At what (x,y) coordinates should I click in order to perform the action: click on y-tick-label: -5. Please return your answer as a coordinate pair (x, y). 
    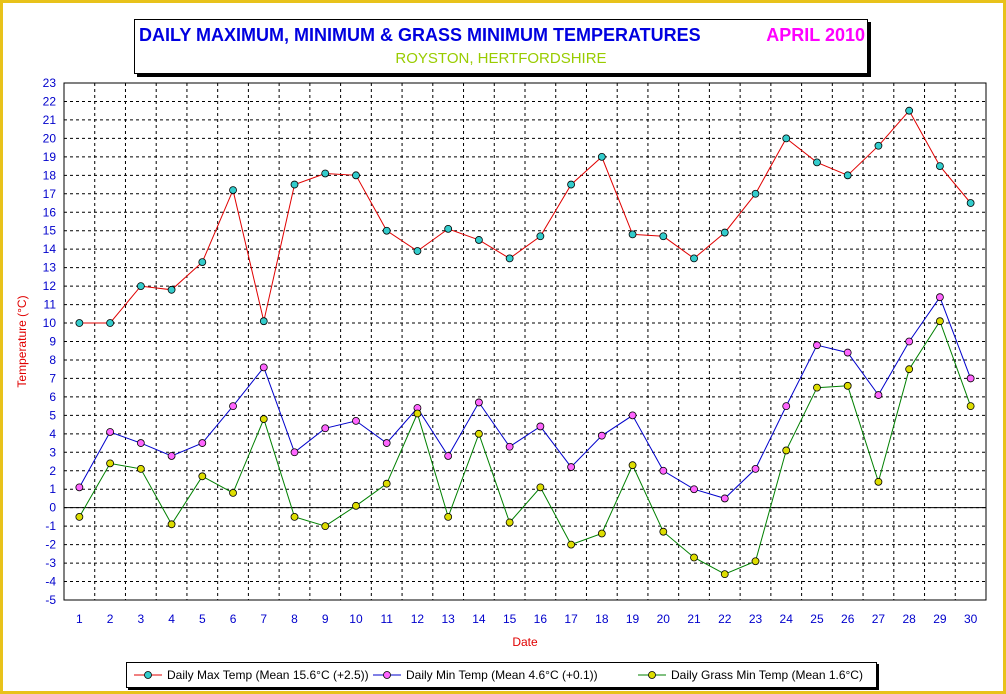
    Looking at the image, I should click on (50, 600).